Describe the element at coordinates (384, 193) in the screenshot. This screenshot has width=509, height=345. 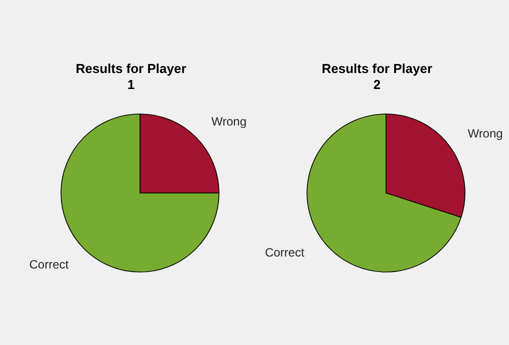
I see `pie-slice` at that location.